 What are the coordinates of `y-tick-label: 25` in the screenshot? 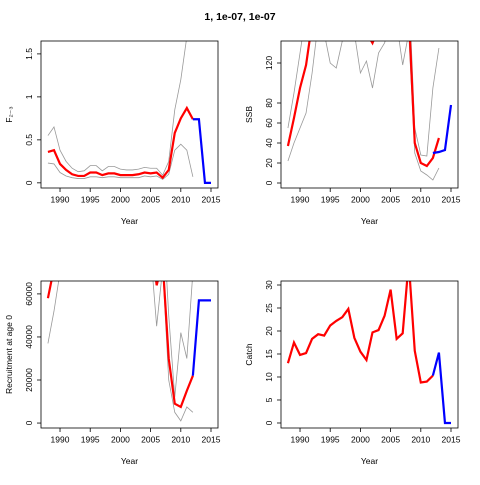 It's located at (269, 308).